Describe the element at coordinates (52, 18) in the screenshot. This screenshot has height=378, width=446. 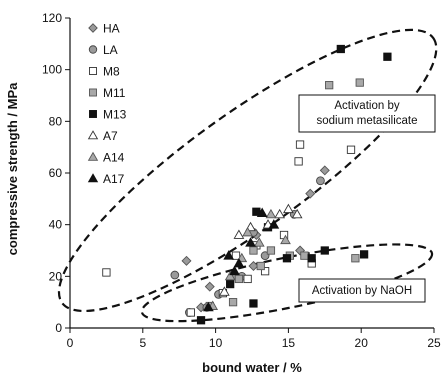
I see `y-tick-label: 120` at that location.